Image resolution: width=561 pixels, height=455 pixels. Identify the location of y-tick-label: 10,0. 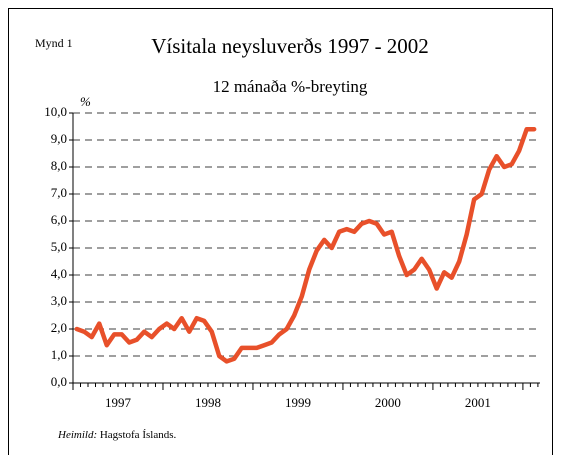
(55, 111).